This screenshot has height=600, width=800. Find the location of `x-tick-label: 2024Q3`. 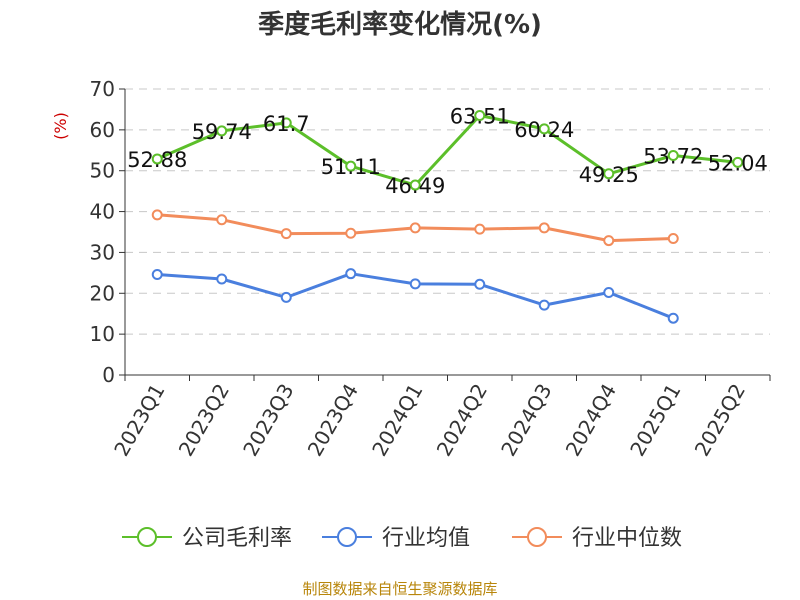

x-tick-label: 2024Q3 is located at coordinates (526, 420).